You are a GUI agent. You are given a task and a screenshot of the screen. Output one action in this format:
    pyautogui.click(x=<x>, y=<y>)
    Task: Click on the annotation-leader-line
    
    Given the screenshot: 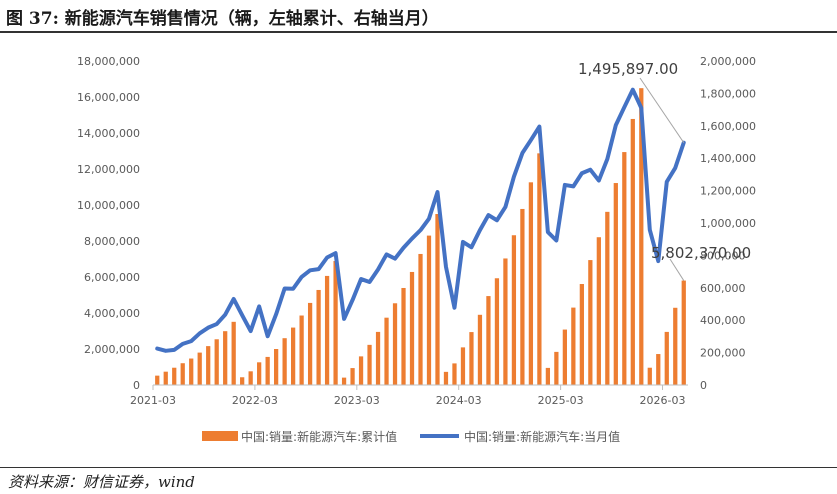 What is the action you would take?
    pyautogui.click(x=662, y=110)
    